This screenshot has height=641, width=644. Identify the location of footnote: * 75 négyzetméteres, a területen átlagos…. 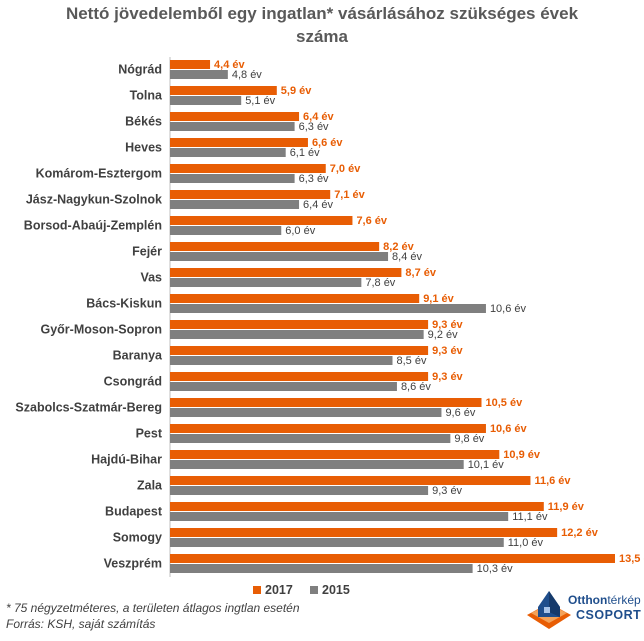
(153, 616).